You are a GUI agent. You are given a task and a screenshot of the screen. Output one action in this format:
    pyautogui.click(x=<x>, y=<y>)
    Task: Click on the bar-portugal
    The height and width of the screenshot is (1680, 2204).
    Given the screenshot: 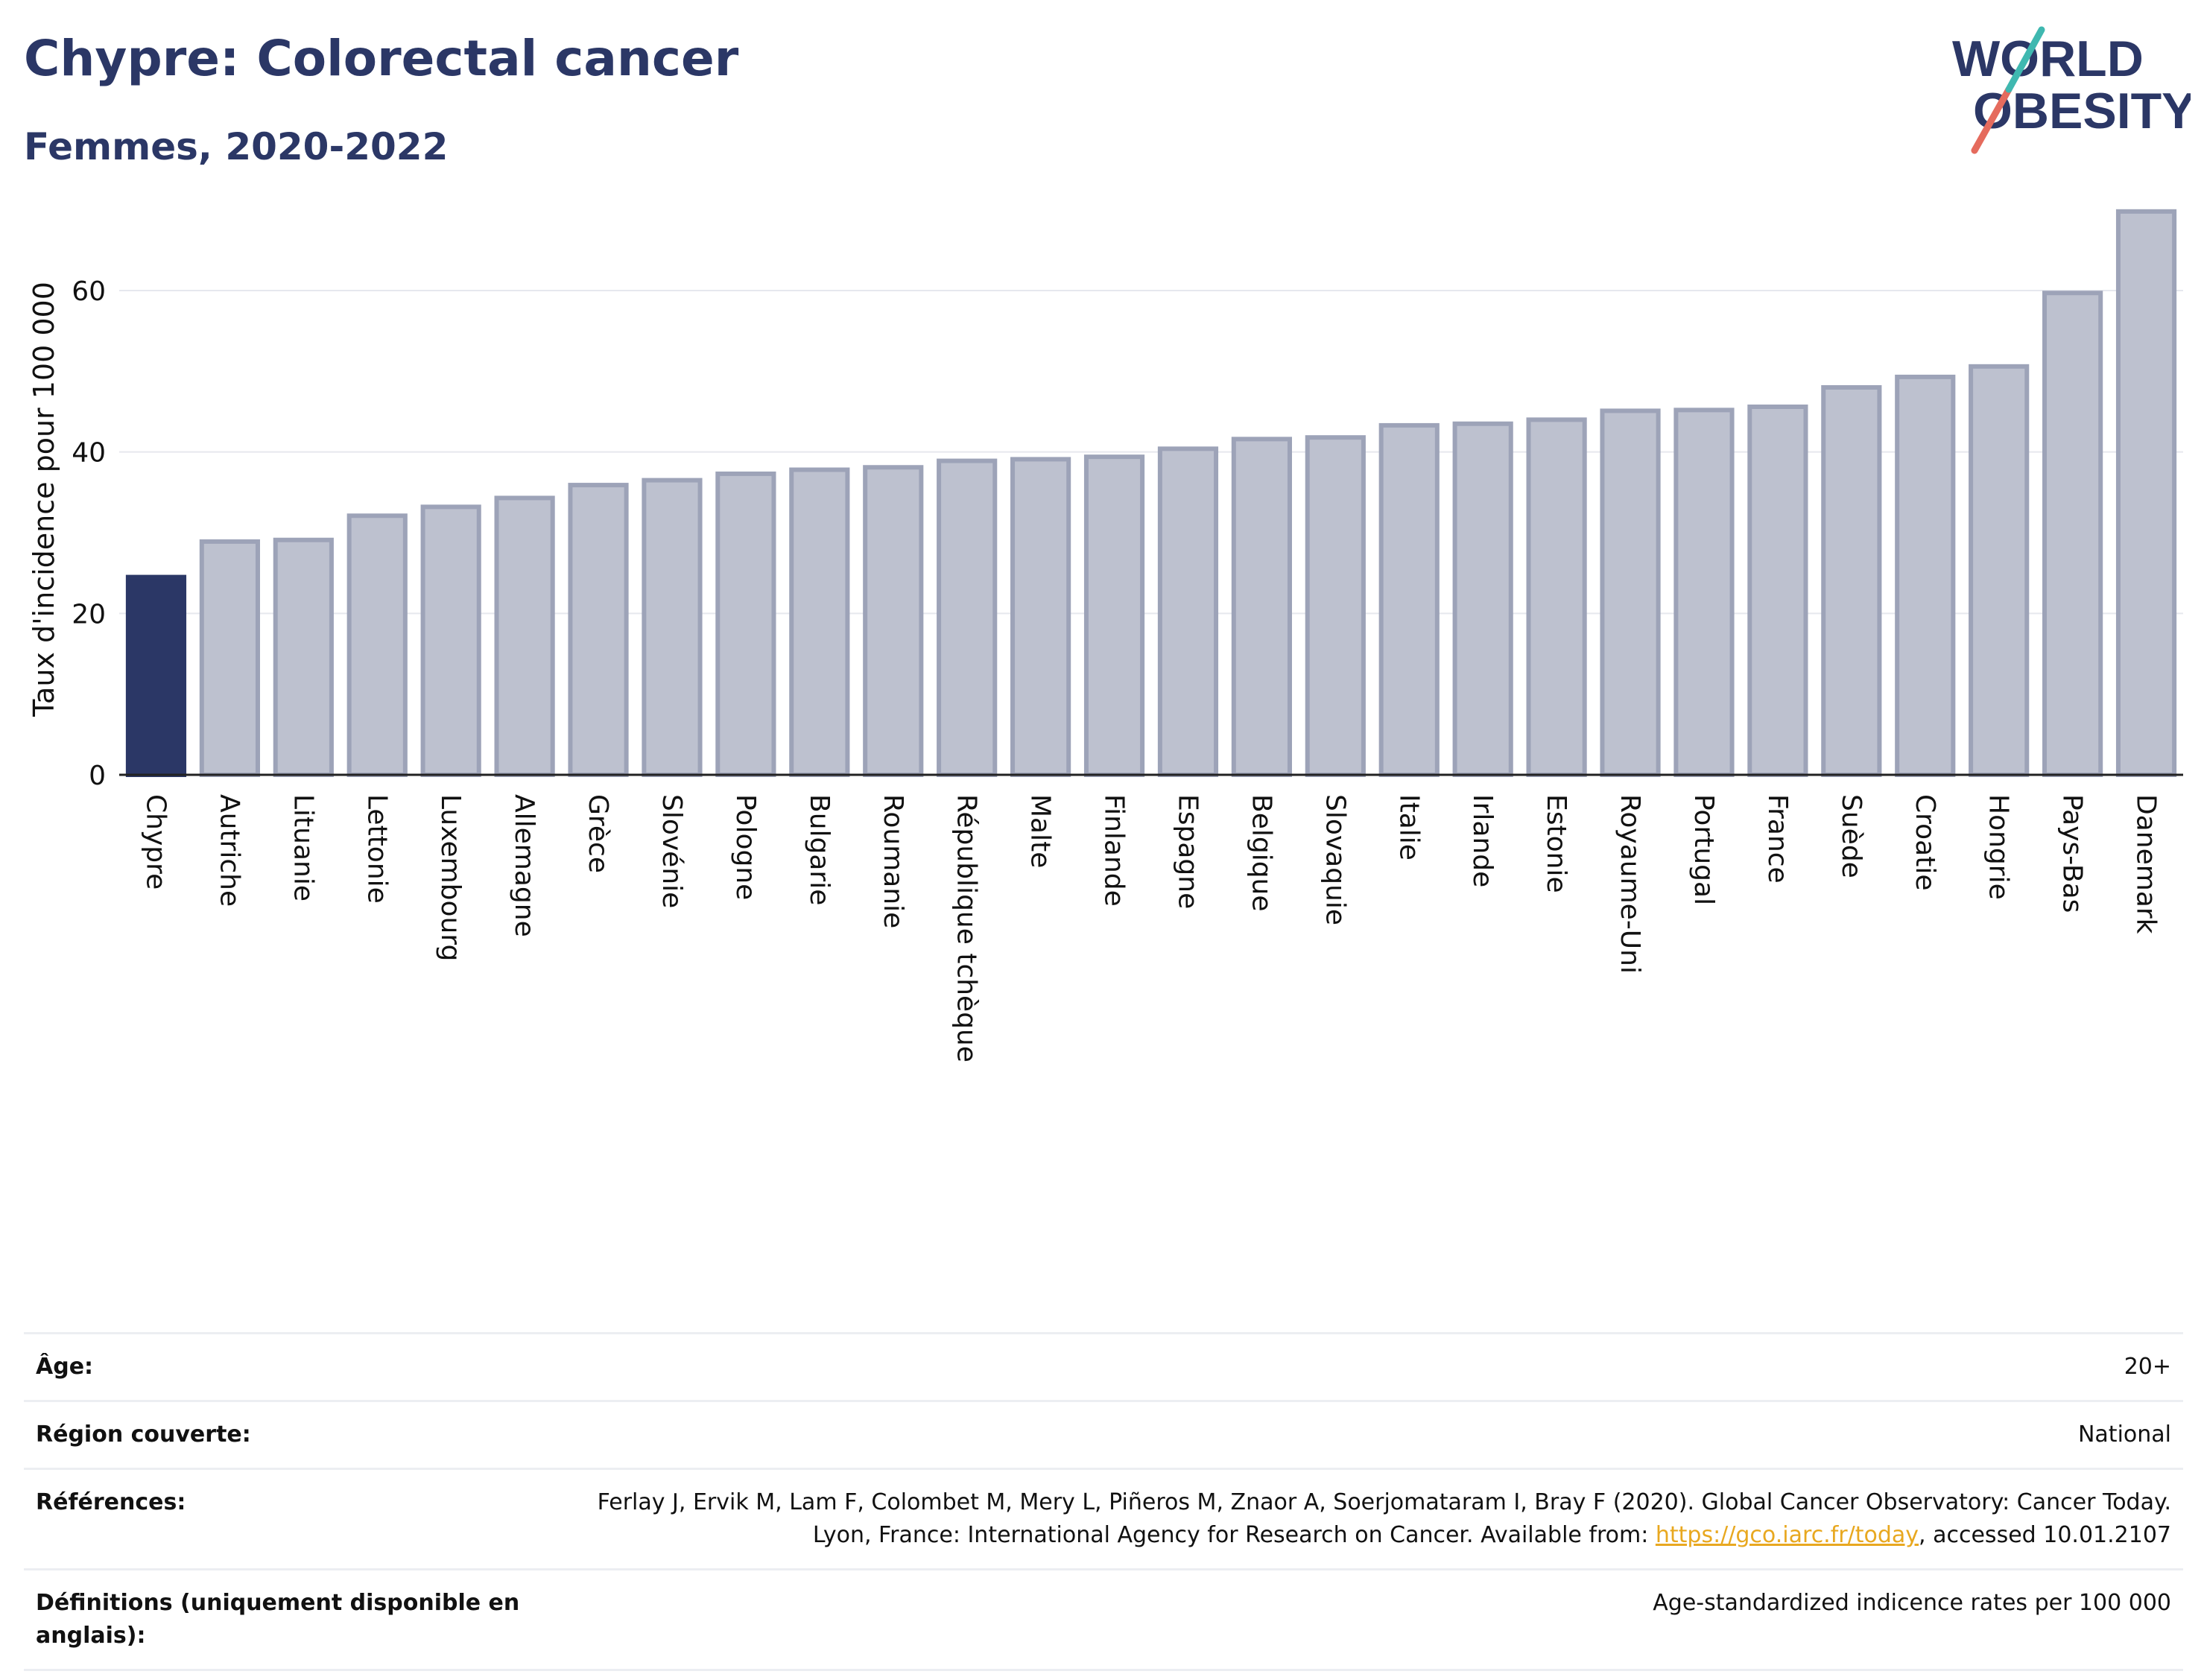 What is the action you would take?
    pyautogui.click(x=1704, y=592)
    